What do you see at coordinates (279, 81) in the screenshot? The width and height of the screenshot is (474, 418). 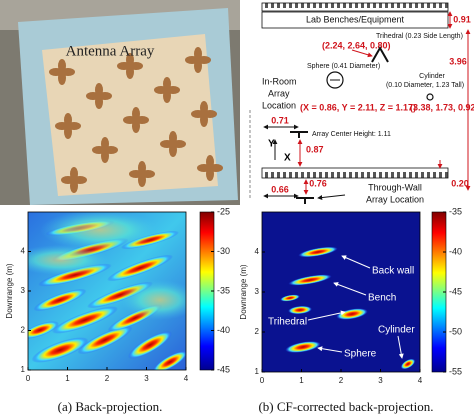 I see `in-room-label: In-Room` at bounding box center [279, 81].